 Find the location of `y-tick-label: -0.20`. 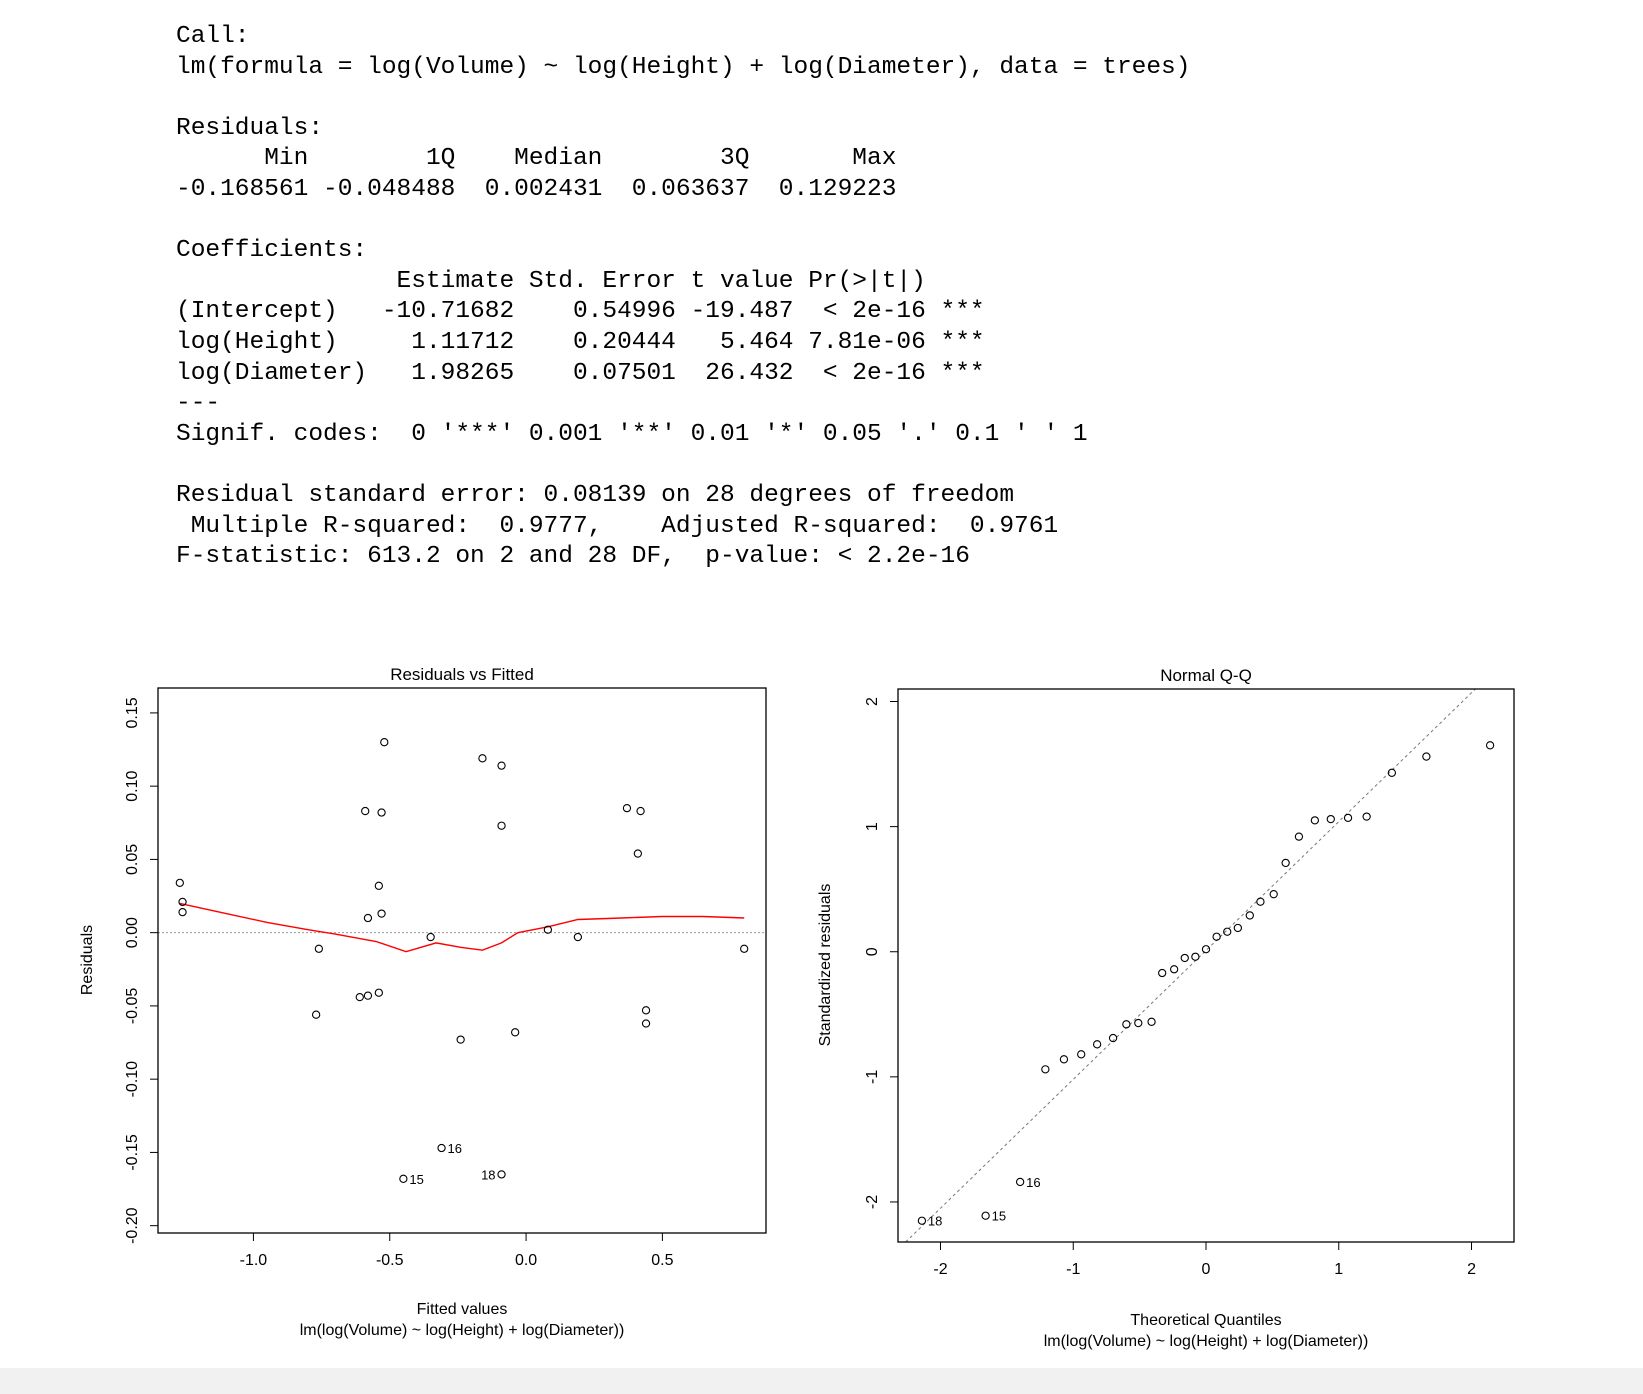

y-tick-label: -0.20 is located at coordinates (132, 1225).